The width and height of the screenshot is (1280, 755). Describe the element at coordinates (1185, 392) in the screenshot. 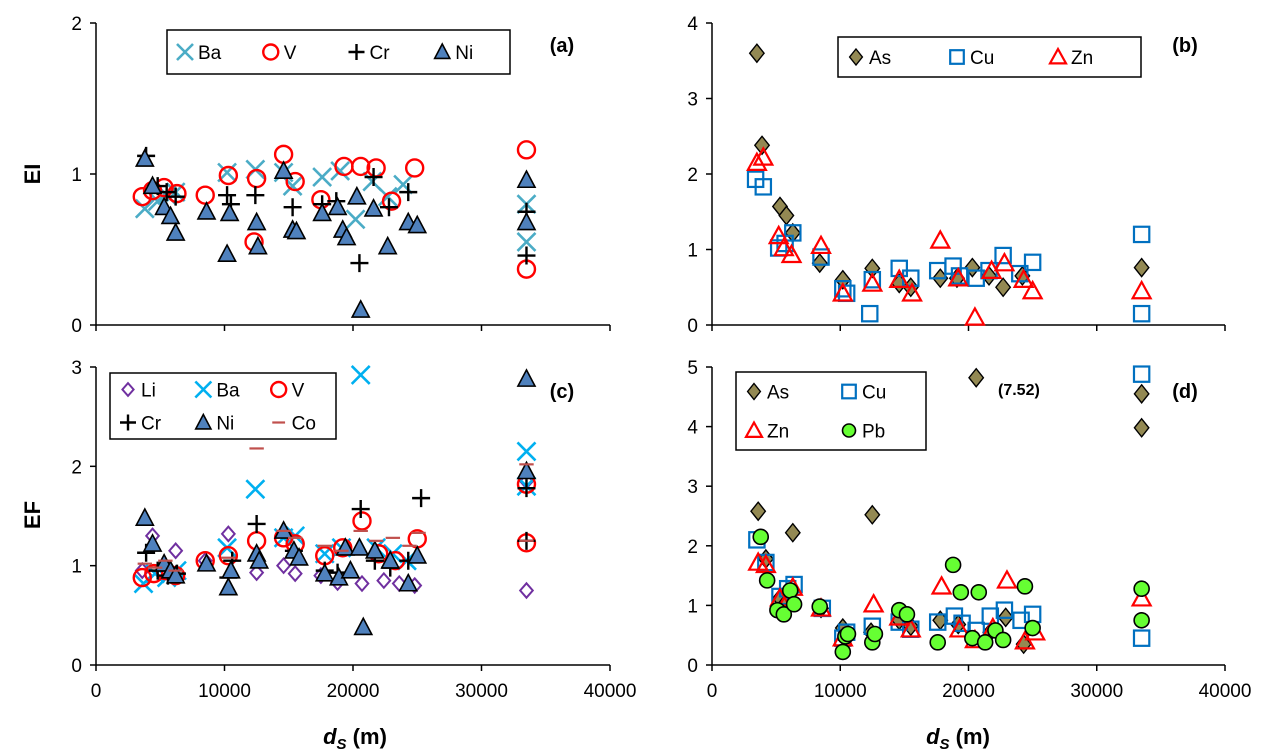

I see `panel-d-label: (d)` at that location.